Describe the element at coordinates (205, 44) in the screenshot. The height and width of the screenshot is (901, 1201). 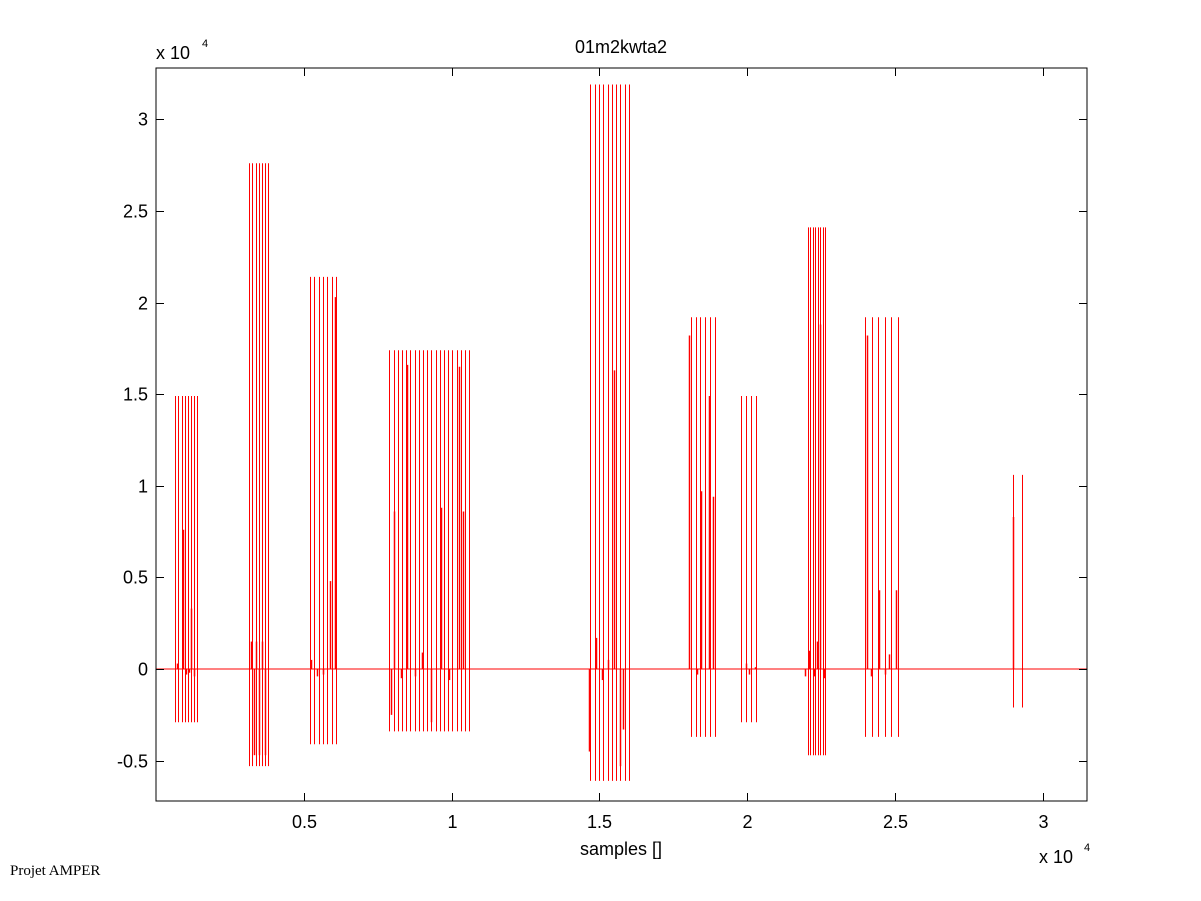
I see `y-exponent-power: 4` at that location.